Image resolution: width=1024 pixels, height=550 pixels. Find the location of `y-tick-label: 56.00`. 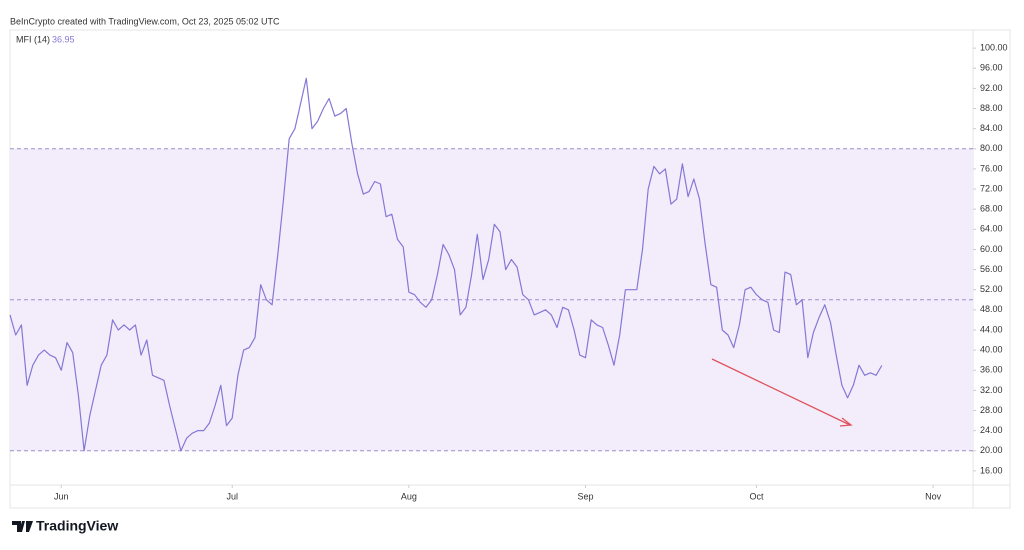

y-tick-label: 56.00 is located at coordinates (991, 269).